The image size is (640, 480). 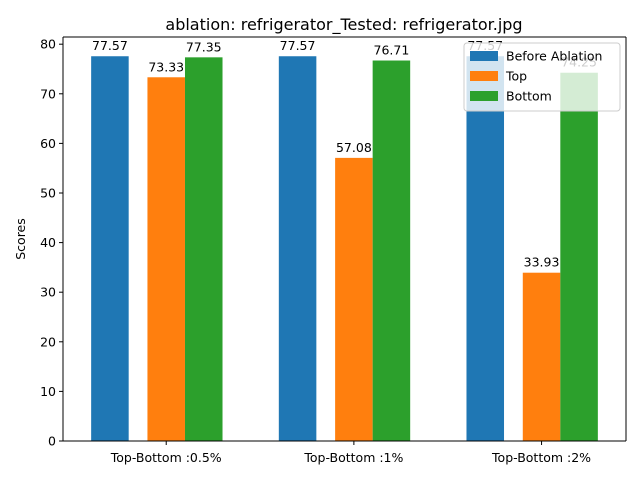 I want to click on y-tick-label-1: 10, so click(x=48, y=391).